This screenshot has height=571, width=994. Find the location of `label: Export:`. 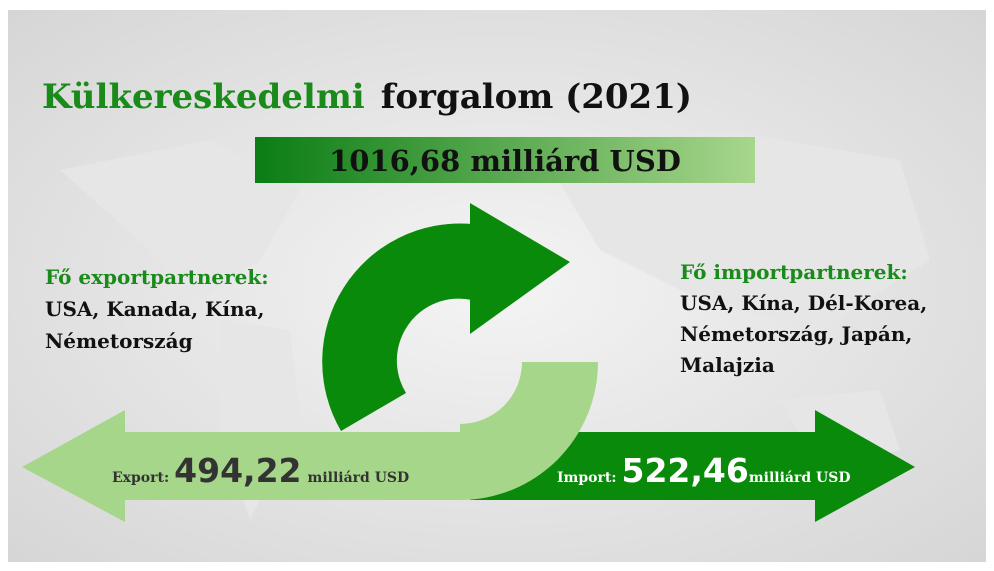

label: Export: is located at coordinates (140, 478).